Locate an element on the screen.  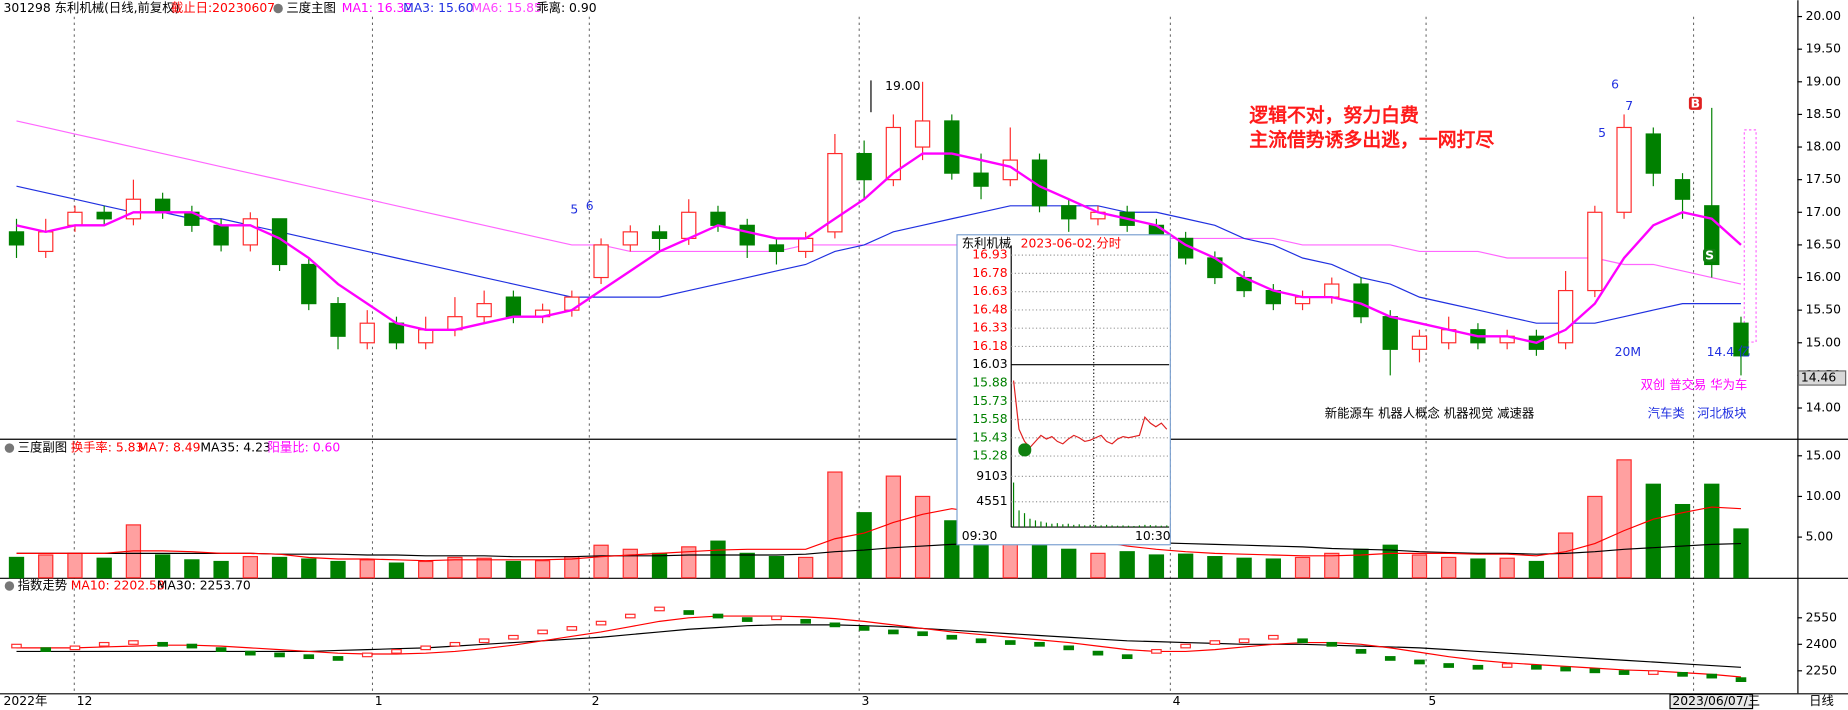
ma1-label: MA1: 16.32 is located at coordinates (377, 8).